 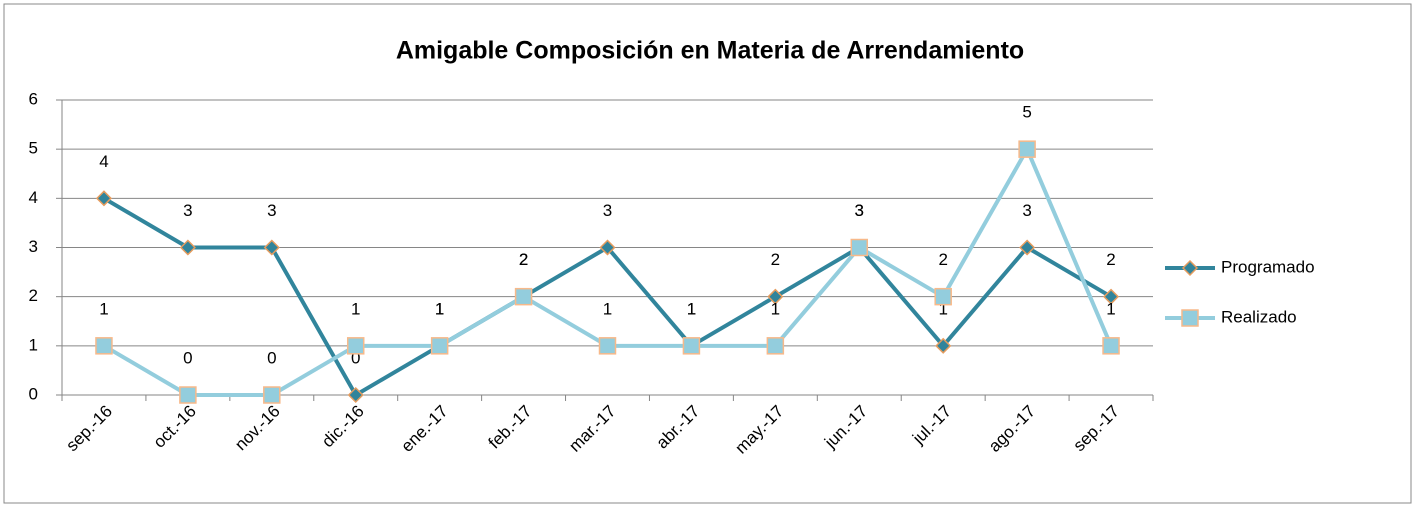 I want to click on legend-label: Programado, so click(x=1268, y=266).